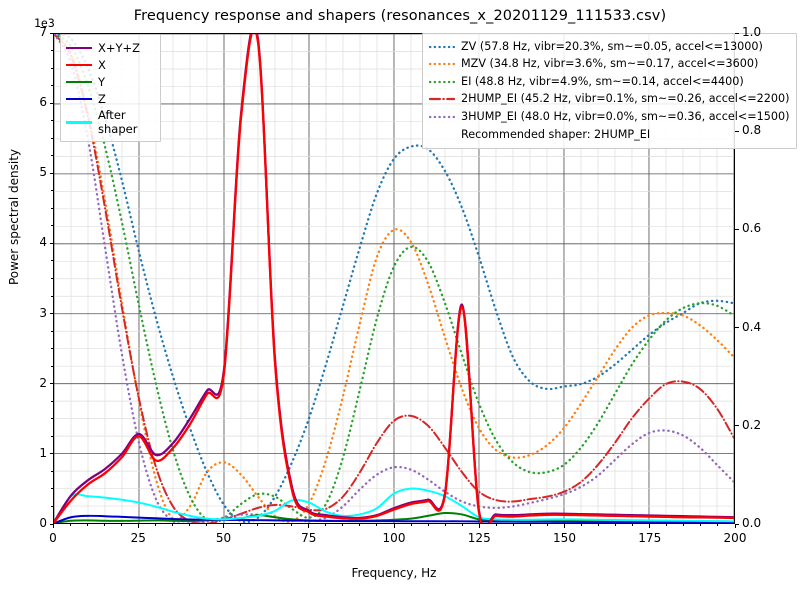 The width and height of the screenshot is (800, 600). I want to click on legend-item-x: X, so click(110, 64).